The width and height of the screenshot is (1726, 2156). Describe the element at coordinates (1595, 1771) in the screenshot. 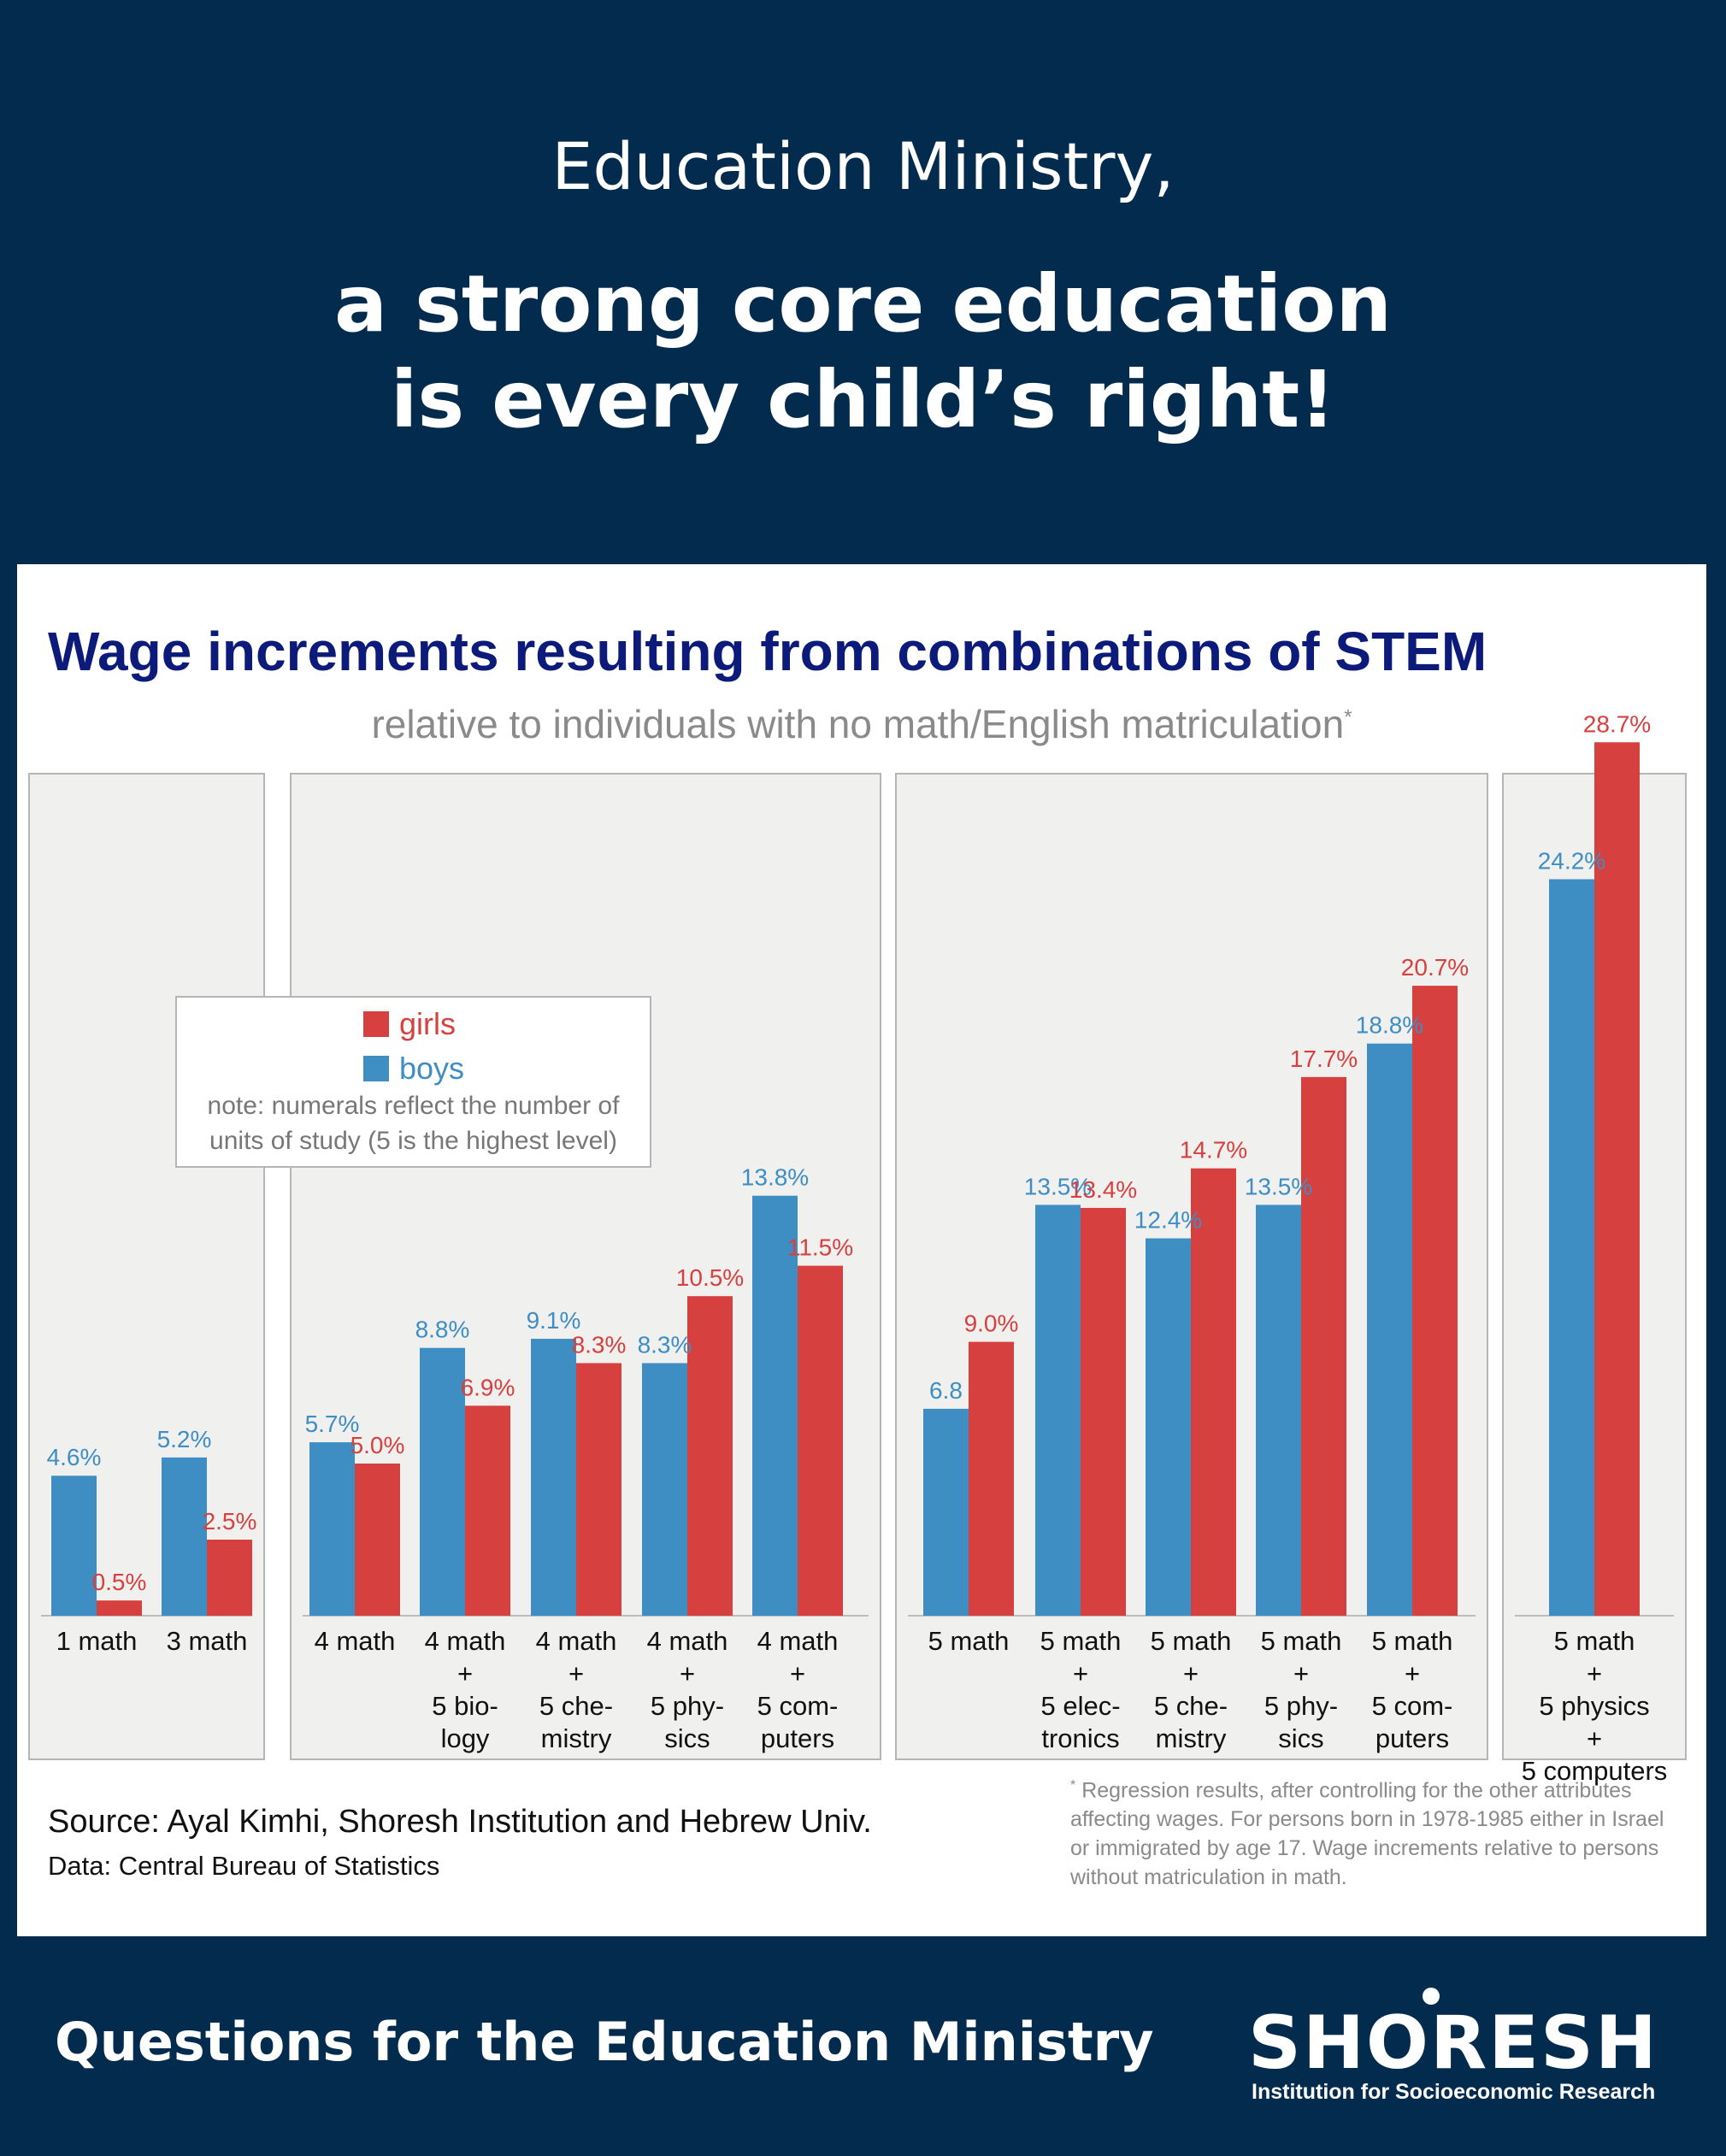

I see `category-label: 5 computers` at that location.